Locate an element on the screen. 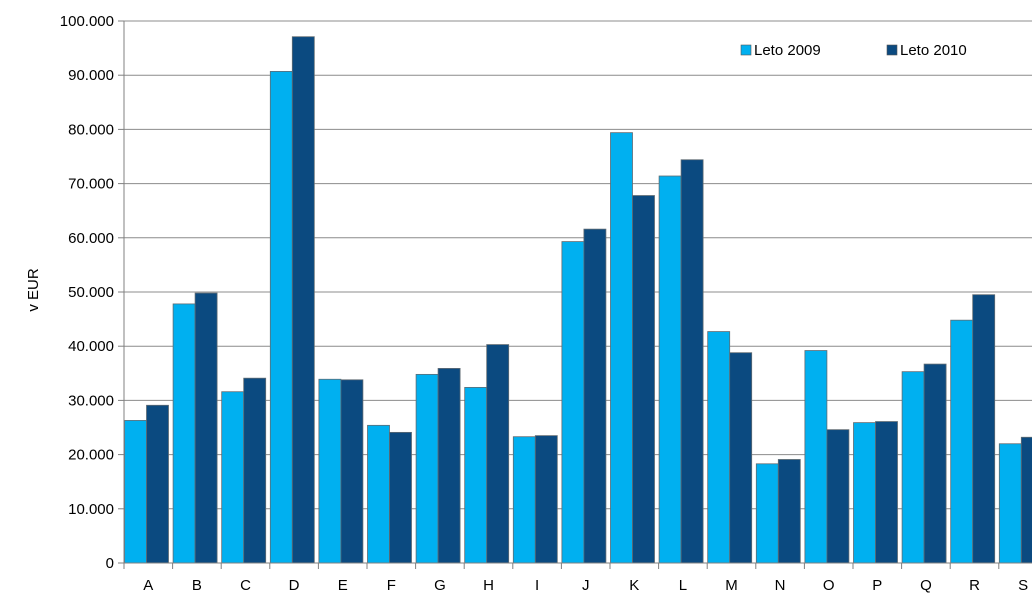  bar-leto-2009-p is located at coordinates (864, 493).